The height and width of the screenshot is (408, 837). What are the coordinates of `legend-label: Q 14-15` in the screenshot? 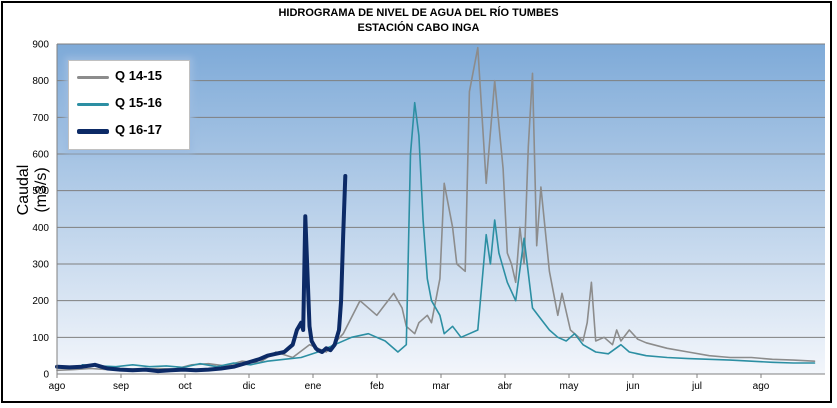 It's located at (138, 75).